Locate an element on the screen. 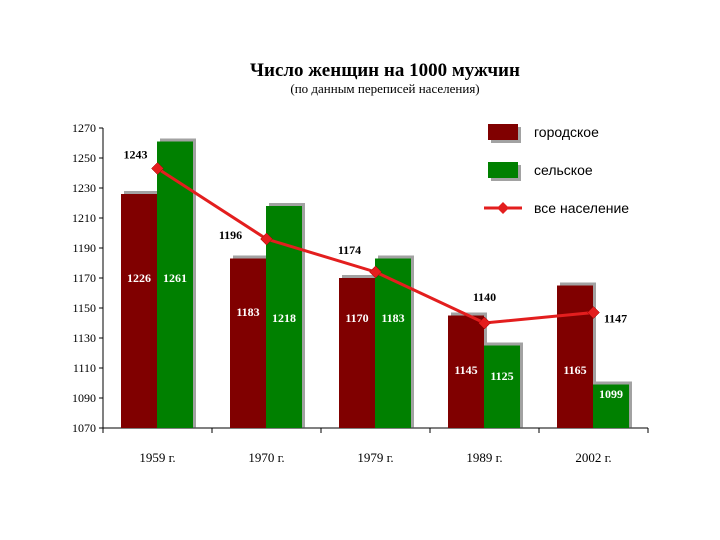  y-tick-label: 1090 is located at coordinates (84, 398).